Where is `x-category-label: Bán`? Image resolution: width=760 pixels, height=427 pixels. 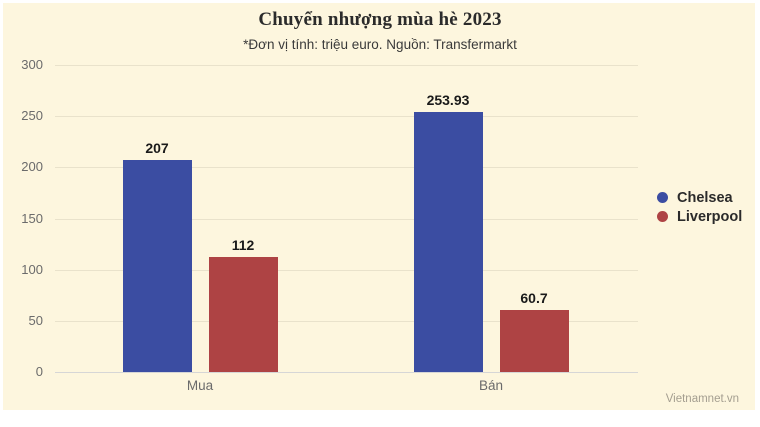 x-category-label: Bán is located at coordinates (491, 385).